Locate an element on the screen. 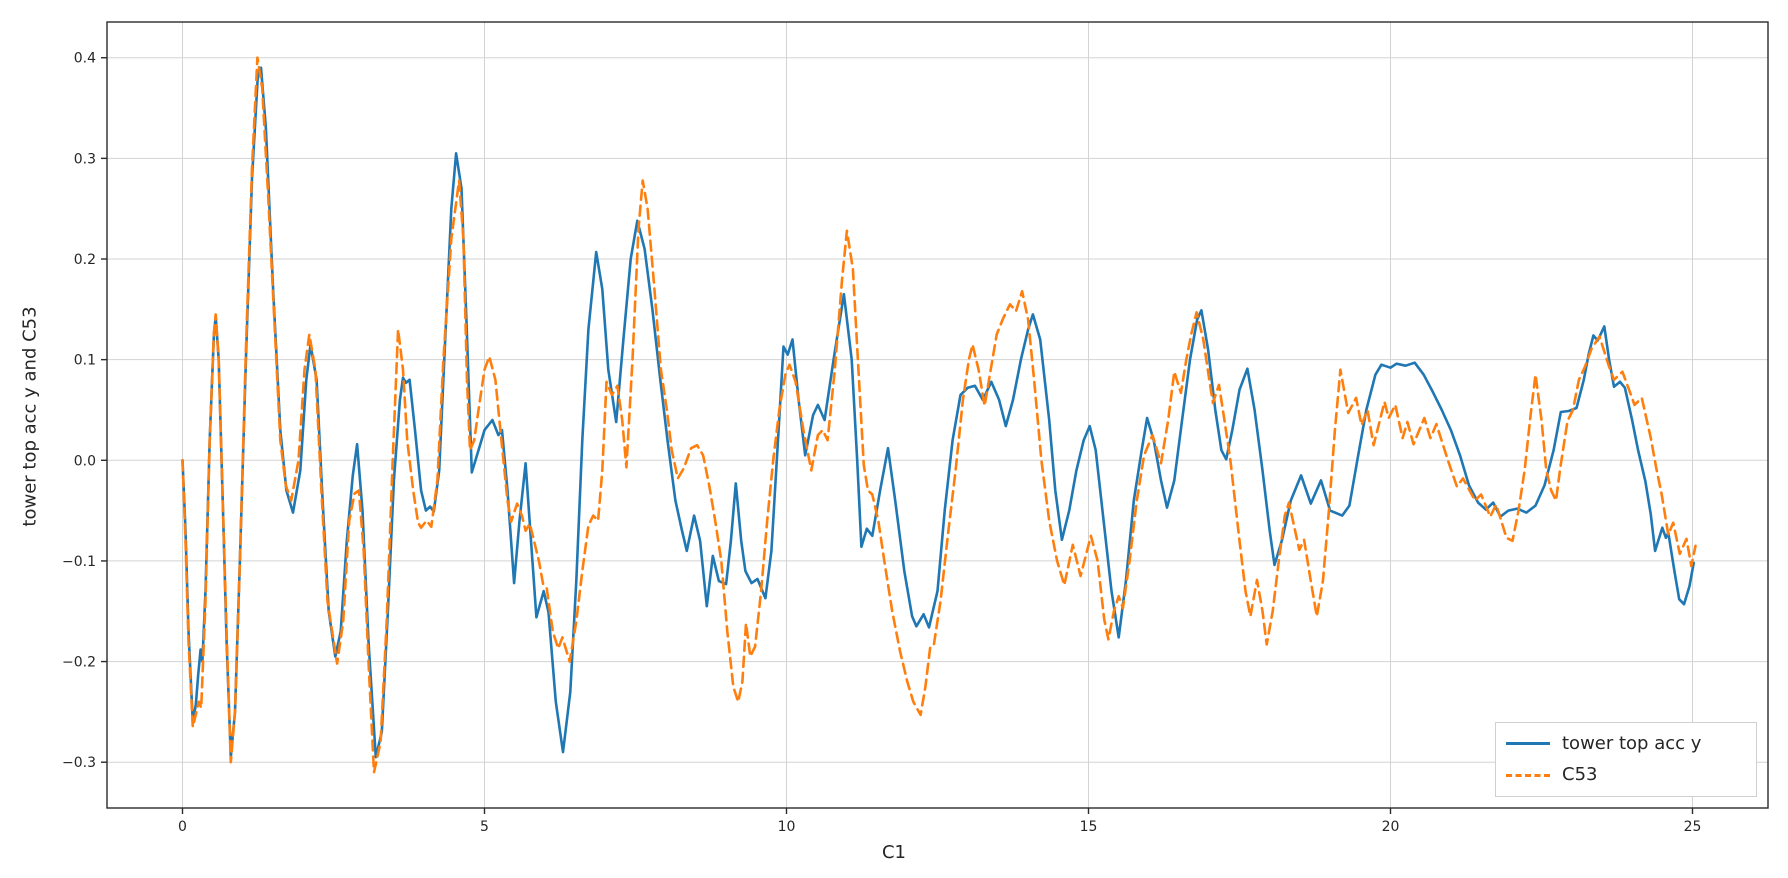  y-tick-label: 0.1 is located at coordinates (85, 361).